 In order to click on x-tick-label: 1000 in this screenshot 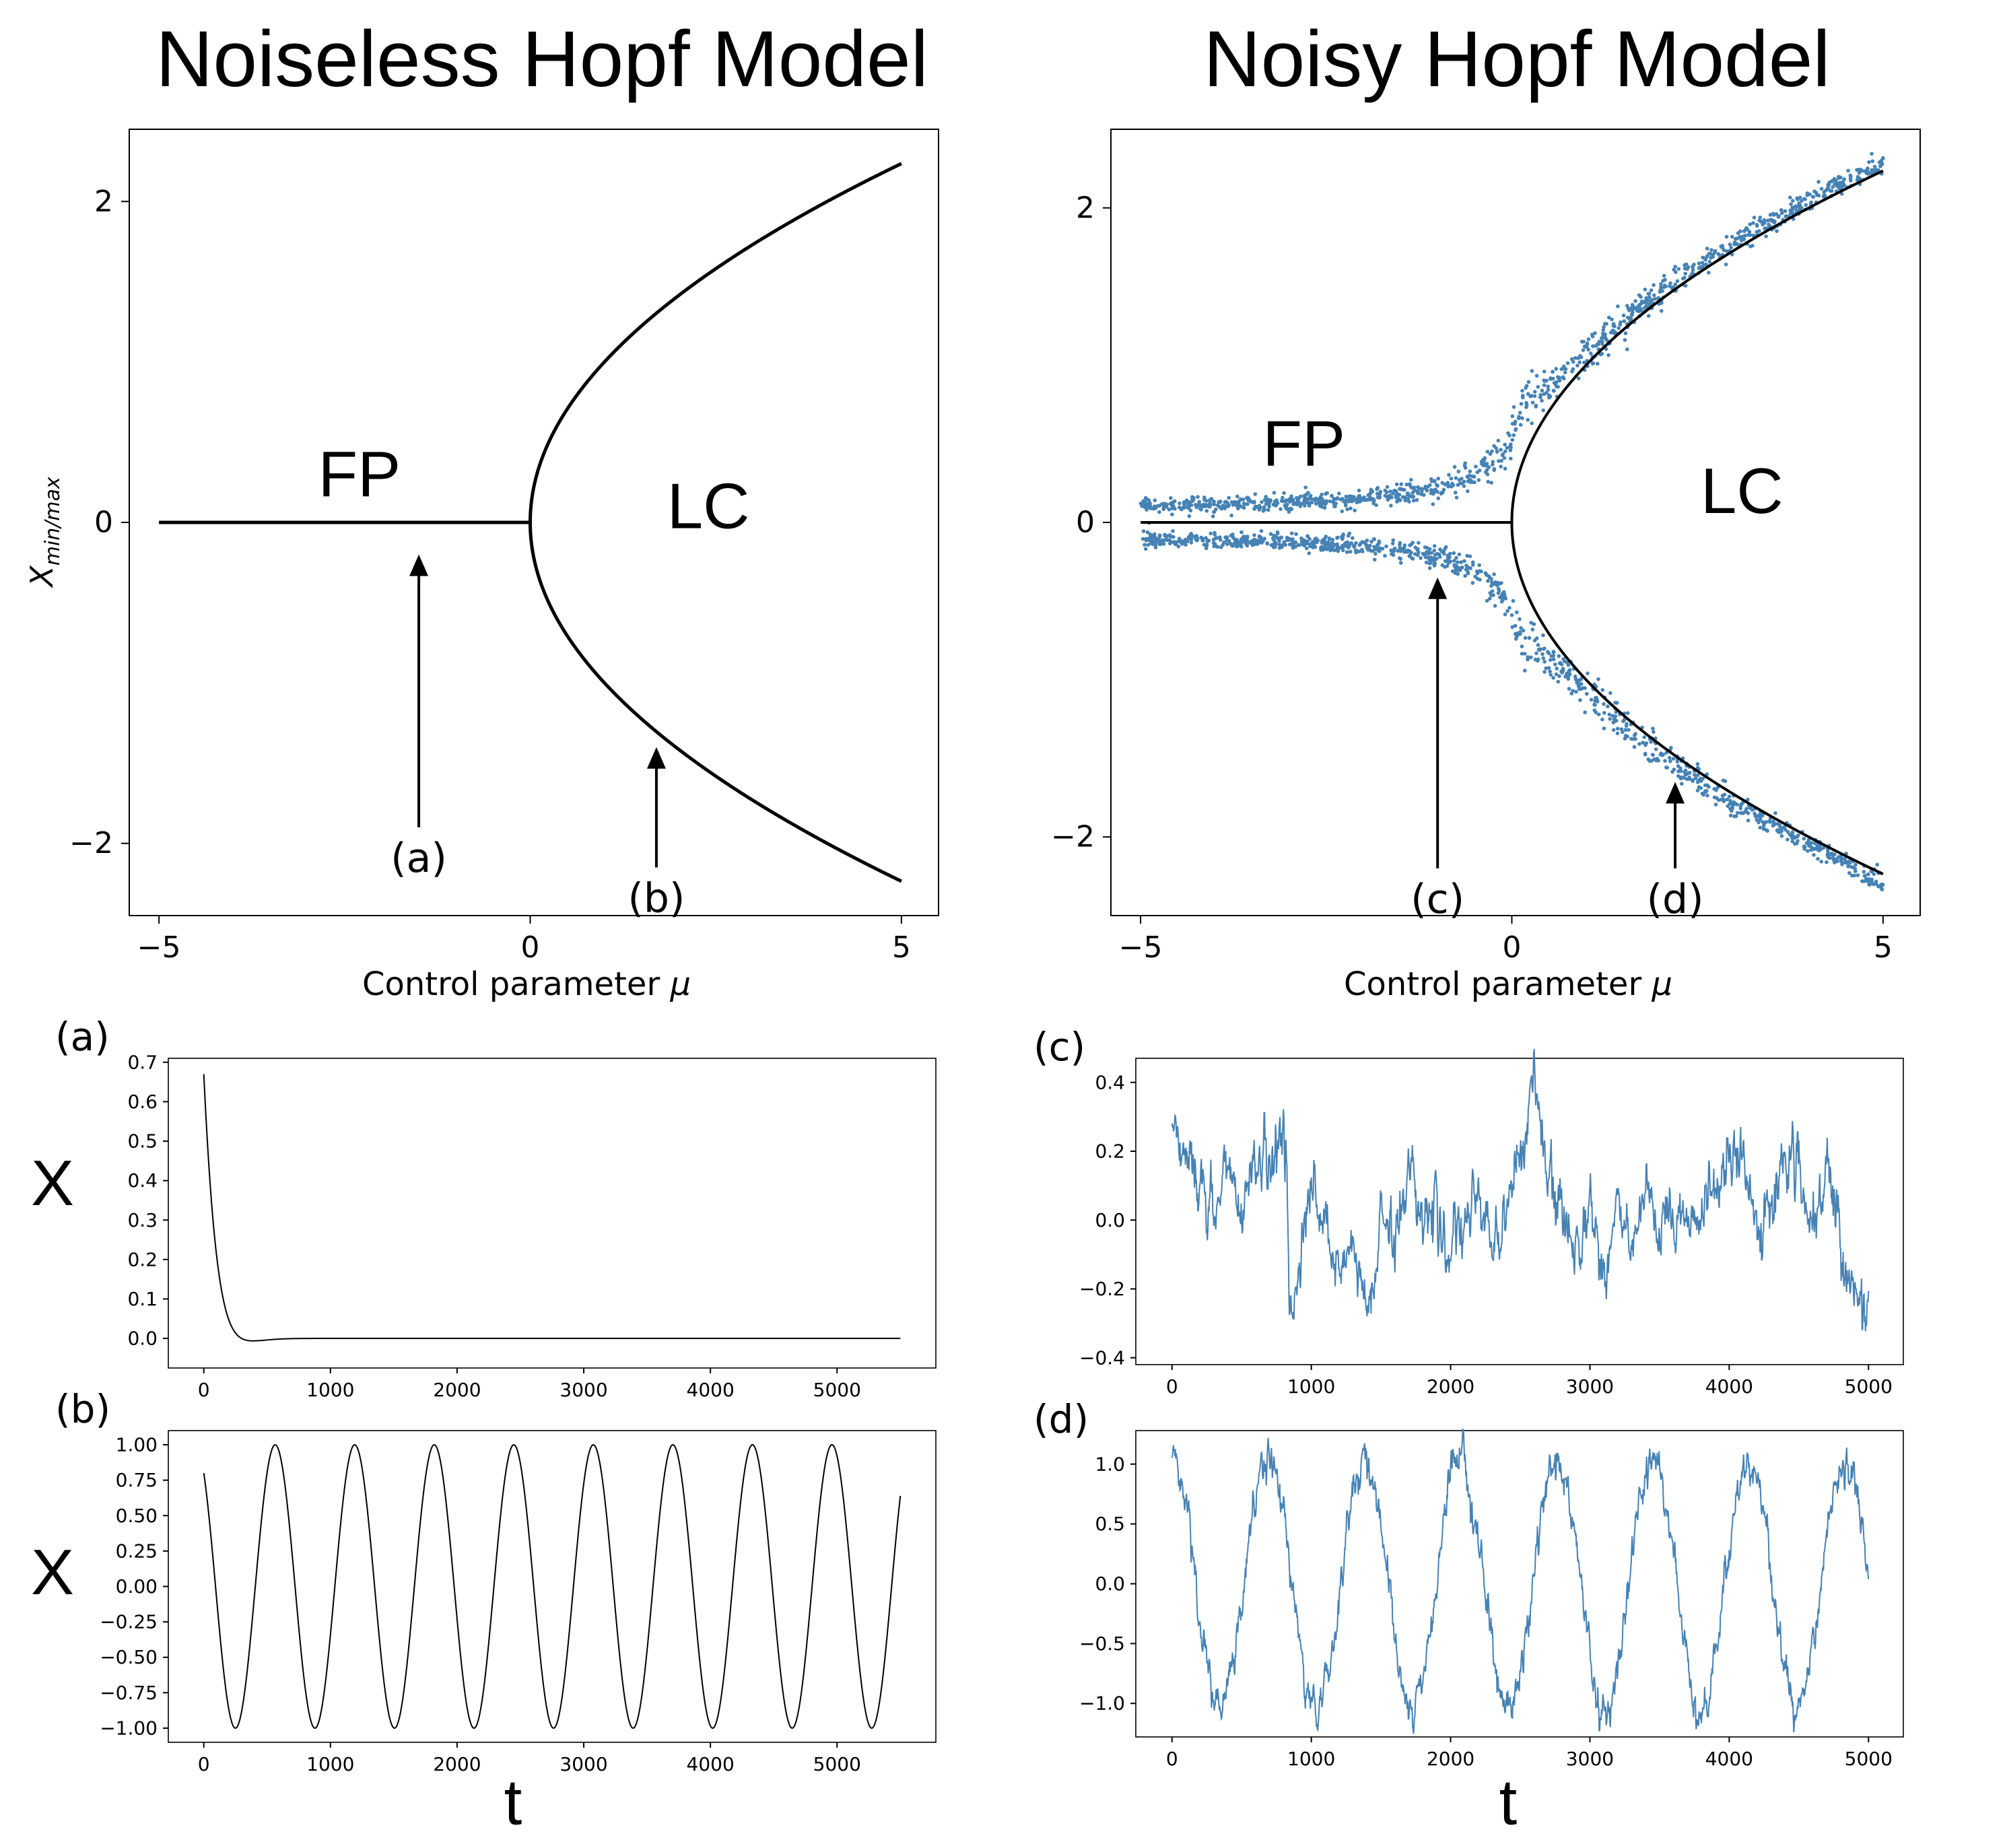, I will do `click(1311, 1386)`.